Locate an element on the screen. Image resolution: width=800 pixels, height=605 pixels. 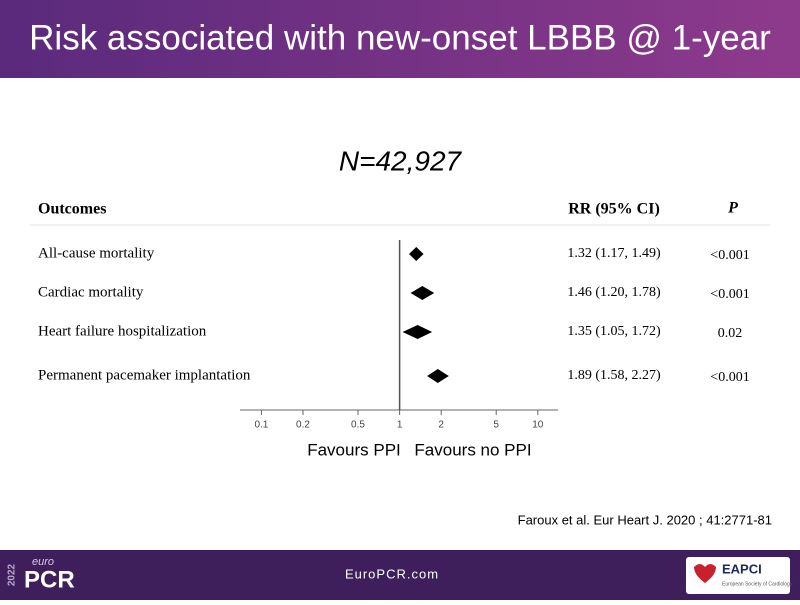
x-tick-label: 10 is located at coordinates (538, 425).